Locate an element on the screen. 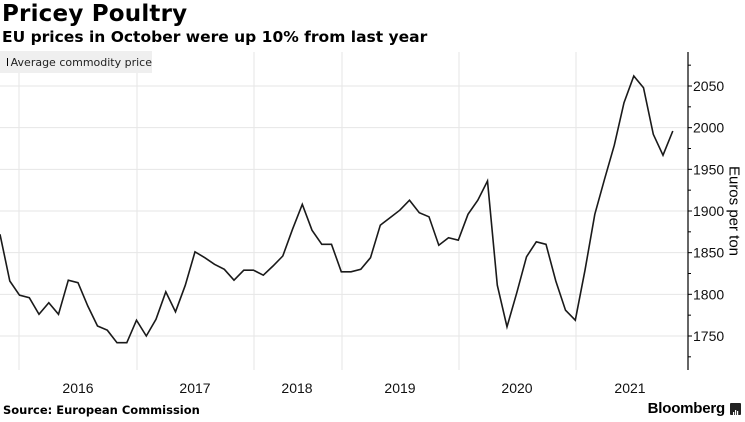 This screenshot has height=422, width=745. x-tick-label: 2021 is located at coordinates (629, 388).